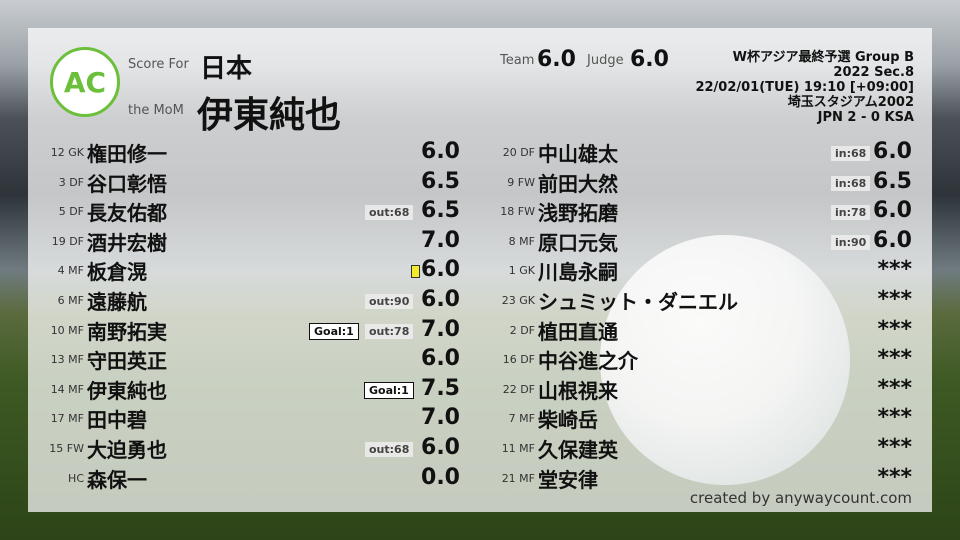 Image resolution: width=960 pixels, height=540 pixels. I want to click on number-position: 4 MF, so click(70, 271).